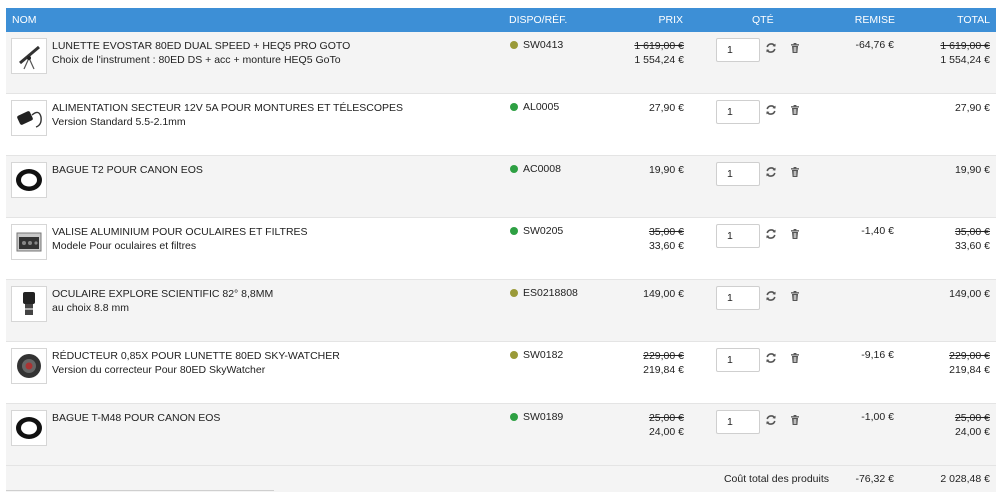 The height and width of the screenshot is (494, 1000). What do you see at coordinates (763, 20) in the screenshot?
I see `column-header-qte: QTÉ` at bounding box center [763, 20].